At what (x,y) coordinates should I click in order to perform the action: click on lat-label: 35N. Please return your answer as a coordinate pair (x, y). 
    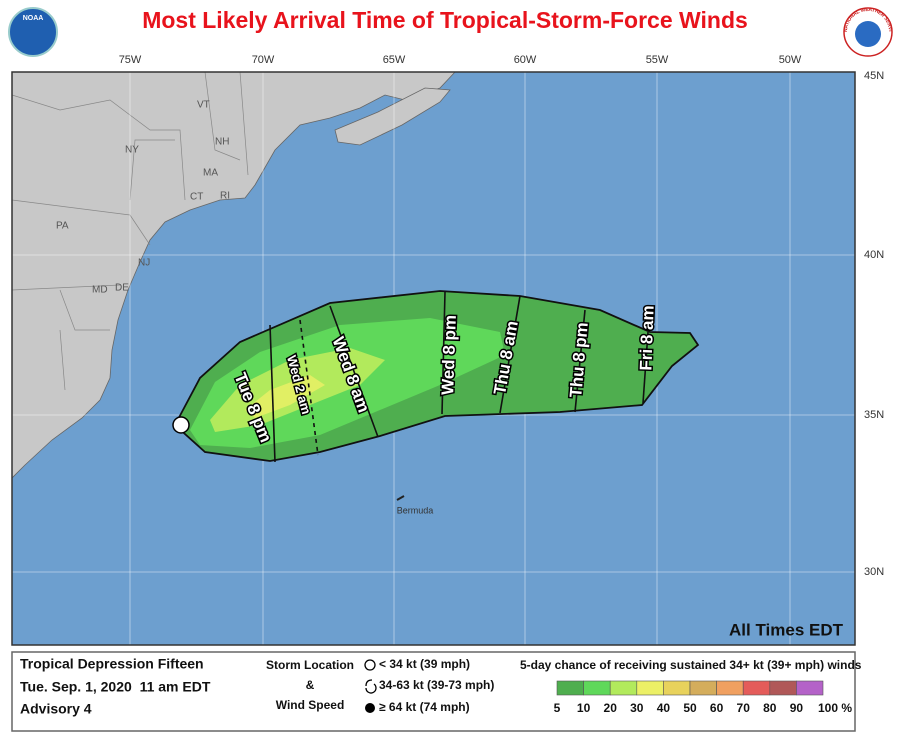
    Looking at the image, I should click on (874, 415).